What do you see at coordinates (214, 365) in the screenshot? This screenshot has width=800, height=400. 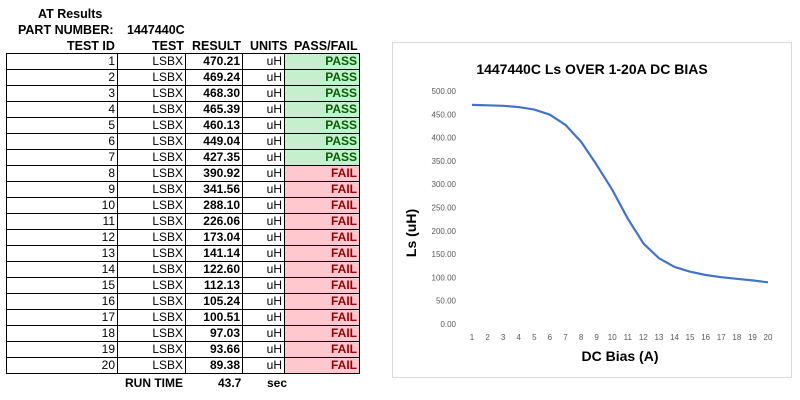 I see `result-cell: 89.38` at bounding box center [214, 365].